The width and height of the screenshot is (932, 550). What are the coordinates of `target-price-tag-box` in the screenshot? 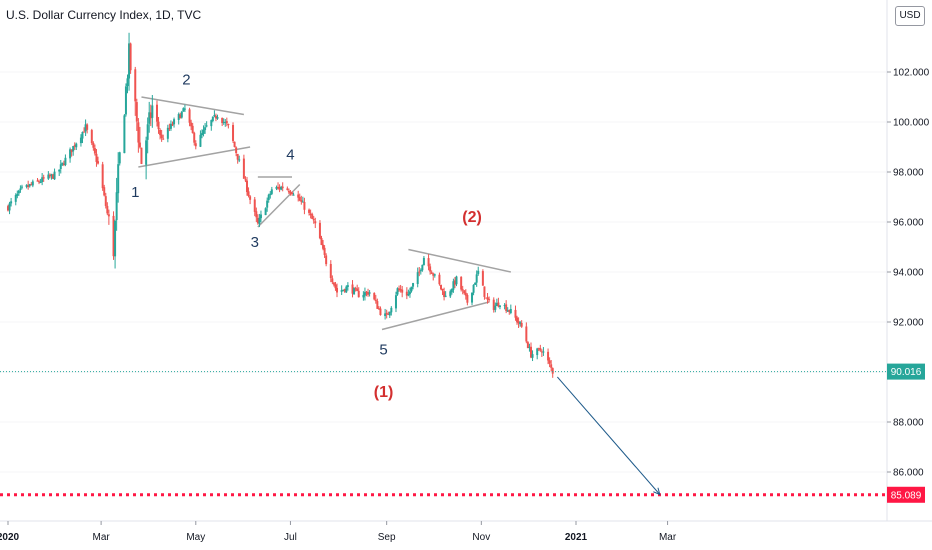 It's located at (906, 494).